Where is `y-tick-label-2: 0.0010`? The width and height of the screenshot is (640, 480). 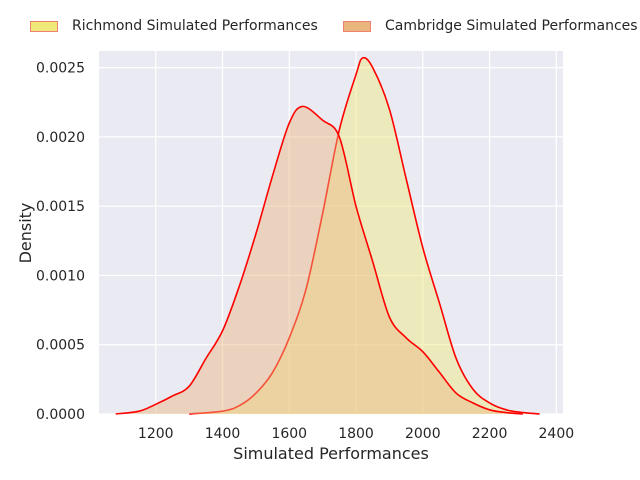 y-tick-label-2: 0.0010 is located at coordinates (60, 276).